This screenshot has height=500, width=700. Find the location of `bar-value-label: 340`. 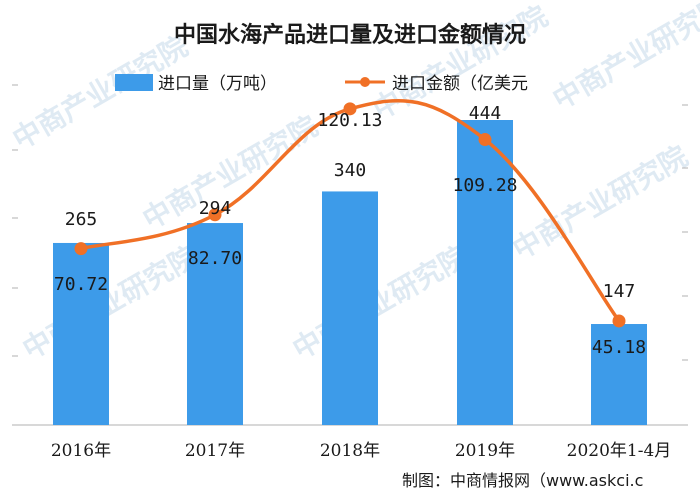

bar-value-label: 340 is located at coordinates (350, 170).